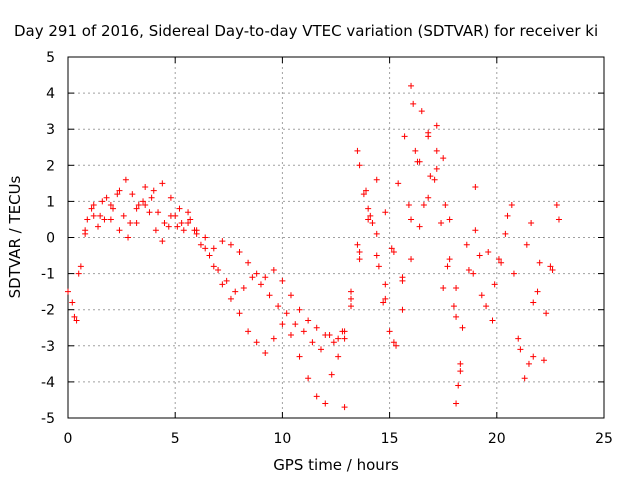 The image size is (640, 480). Describe the element at coordinates (48, 311) in the screenshot. I see `y-tick-label: -2` at that location.